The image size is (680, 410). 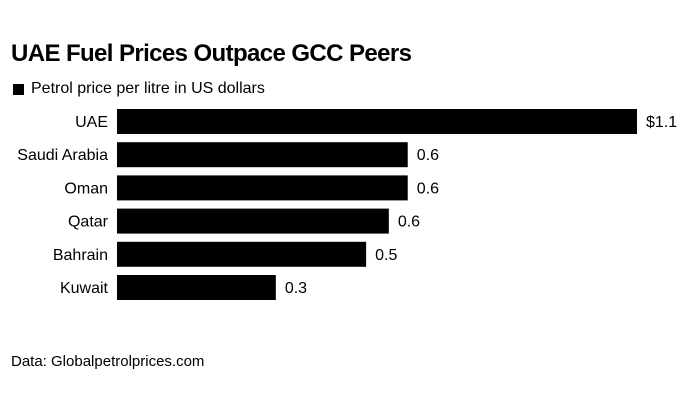 I want to click on data-label: $1.1, so click(x=661, y=122).